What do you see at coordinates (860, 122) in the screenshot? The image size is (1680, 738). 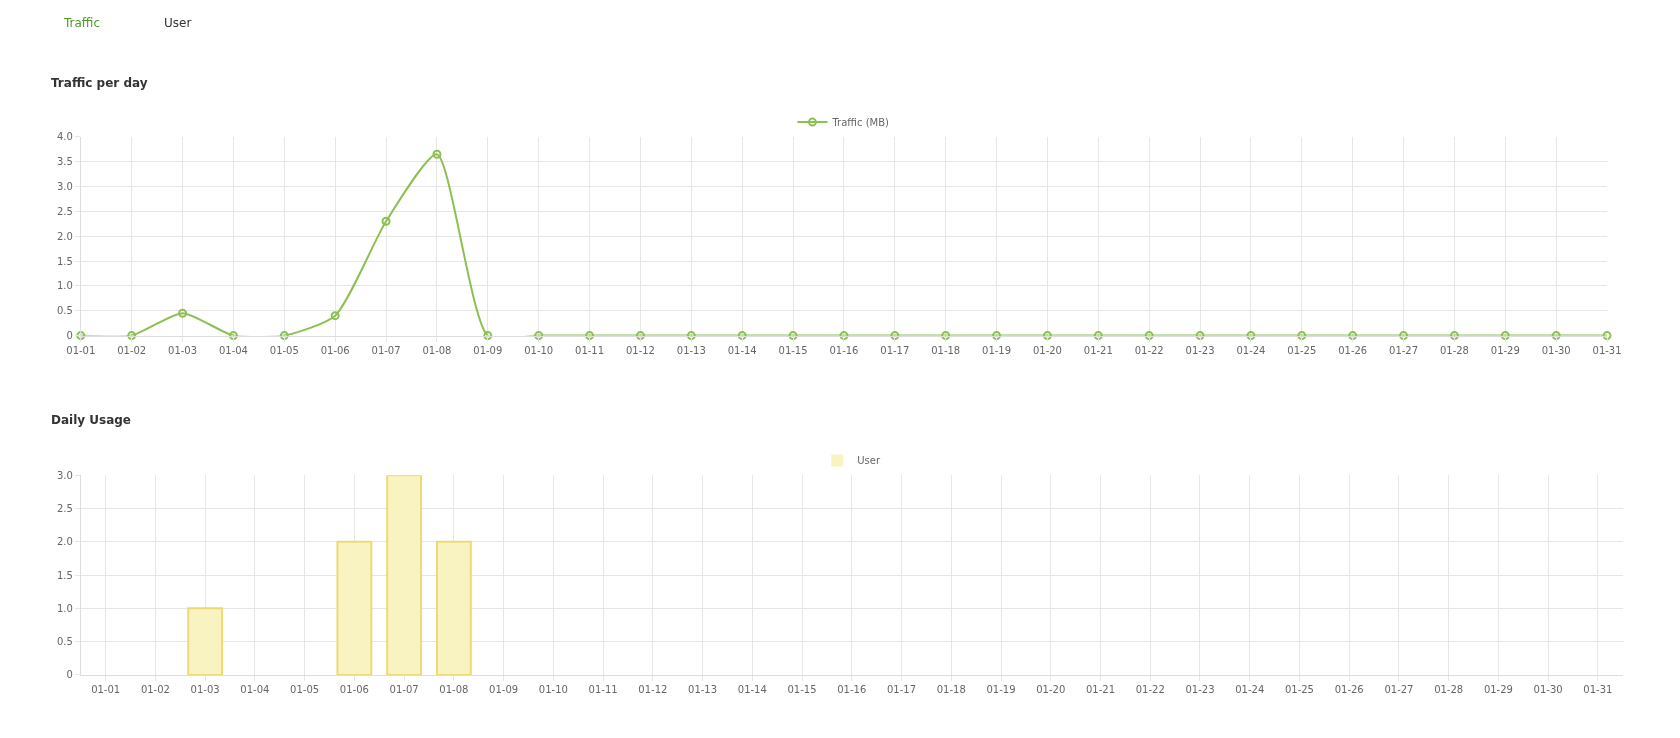 I see `legend-label: Traffic (MB)` at bounding box center [860, 122].